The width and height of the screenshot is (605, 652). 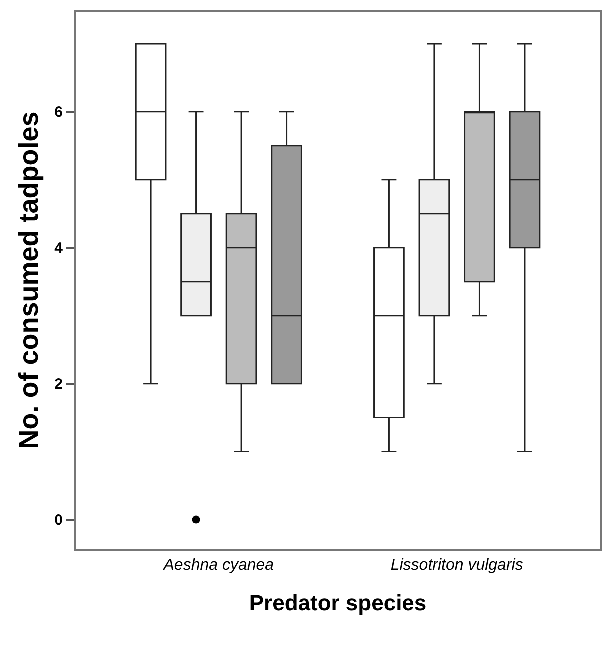 I want to click on y-tick-label: 4, so click(x=59, y=249).